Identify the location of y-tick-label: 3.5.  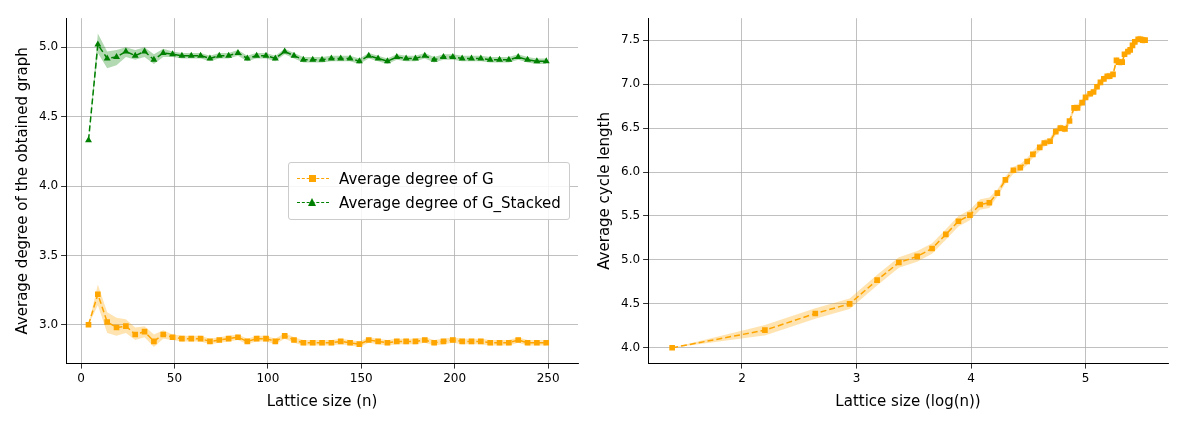
(48, 254).